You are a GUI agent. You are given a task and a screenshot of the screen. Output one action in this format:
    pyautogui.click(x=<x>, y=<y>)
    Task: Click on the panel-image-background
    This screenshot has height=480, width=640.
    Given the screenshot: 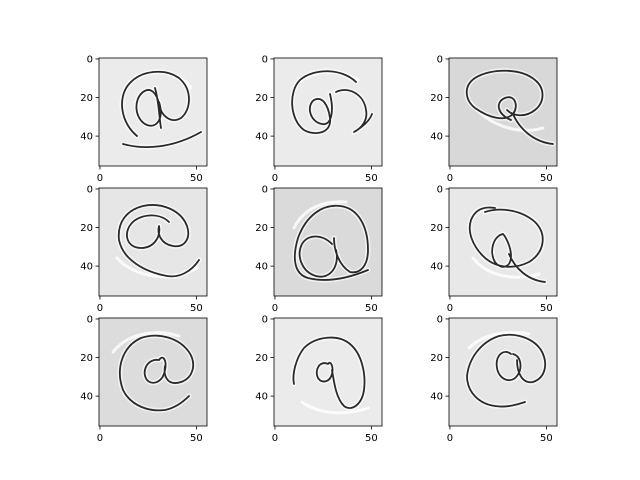 What is the action you would take?
    pyautogui.click(x=503, y=242)
    